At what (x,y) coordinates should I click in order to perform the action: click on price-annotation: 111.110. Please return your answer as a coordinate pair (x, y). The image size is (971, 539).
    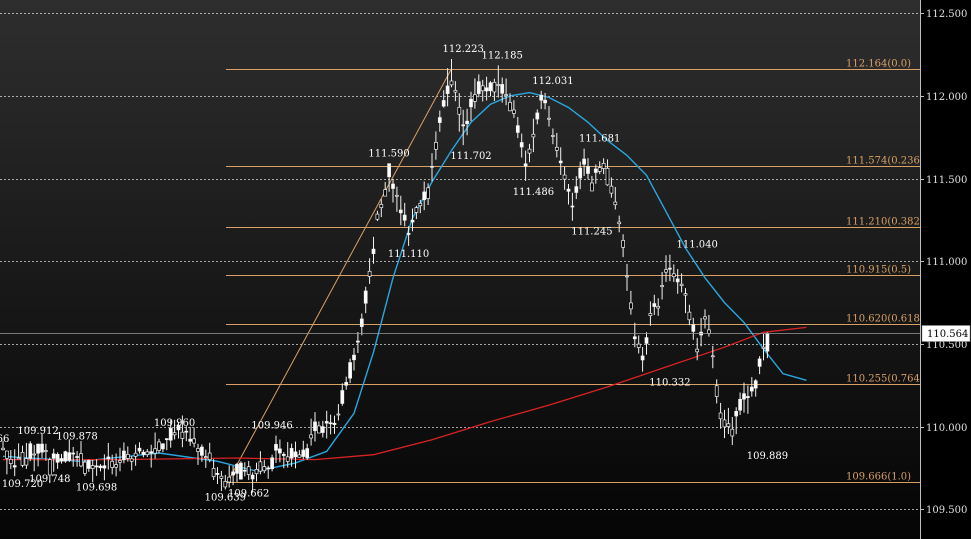
    Looking at the image, I should click on (408, 254).